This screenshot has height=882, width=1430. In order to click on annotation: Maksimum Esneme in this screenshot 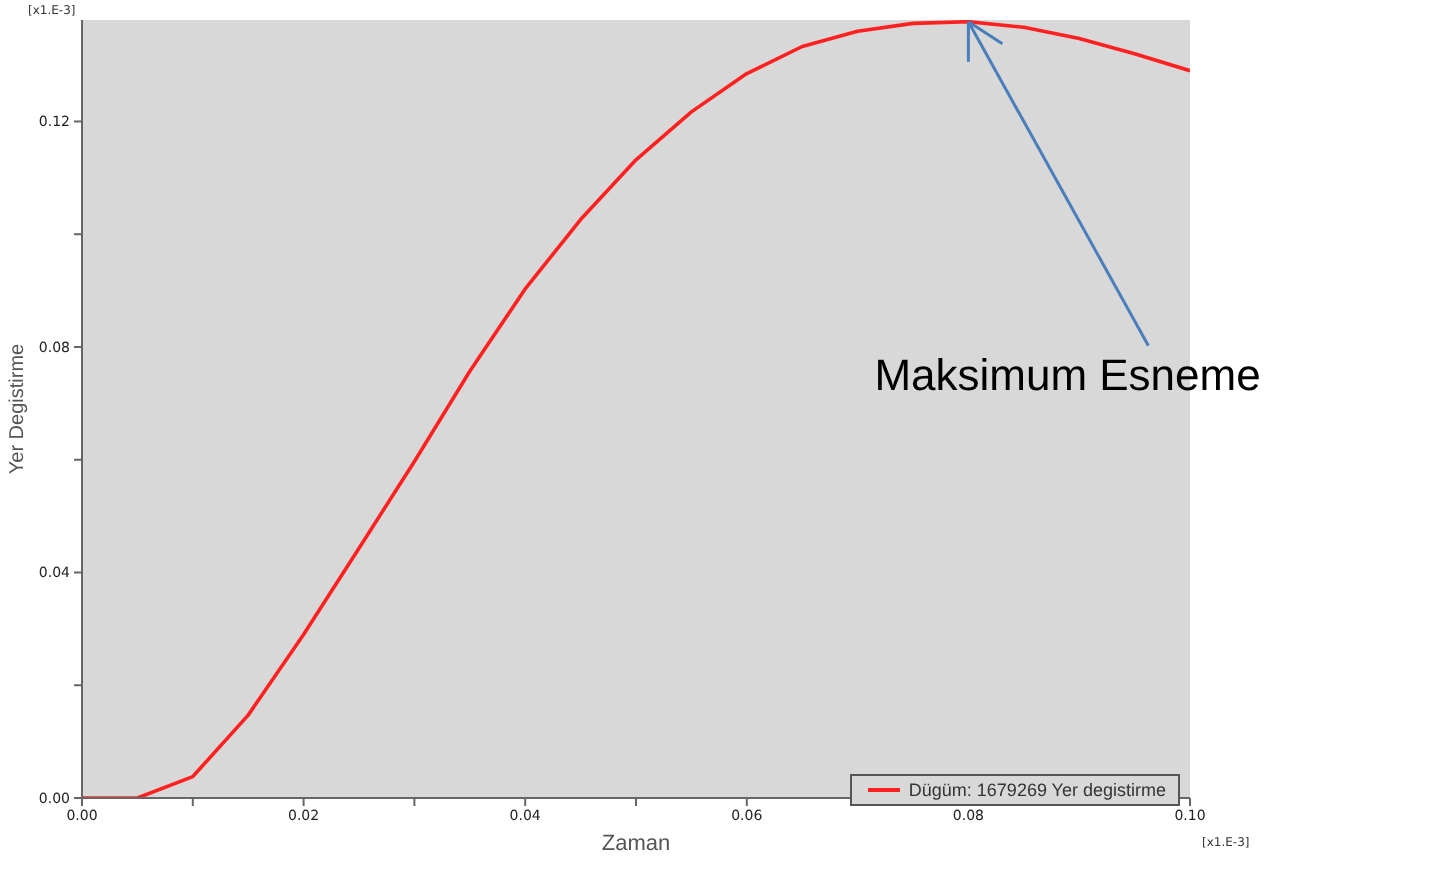, I will do `click(1067, 375)`.